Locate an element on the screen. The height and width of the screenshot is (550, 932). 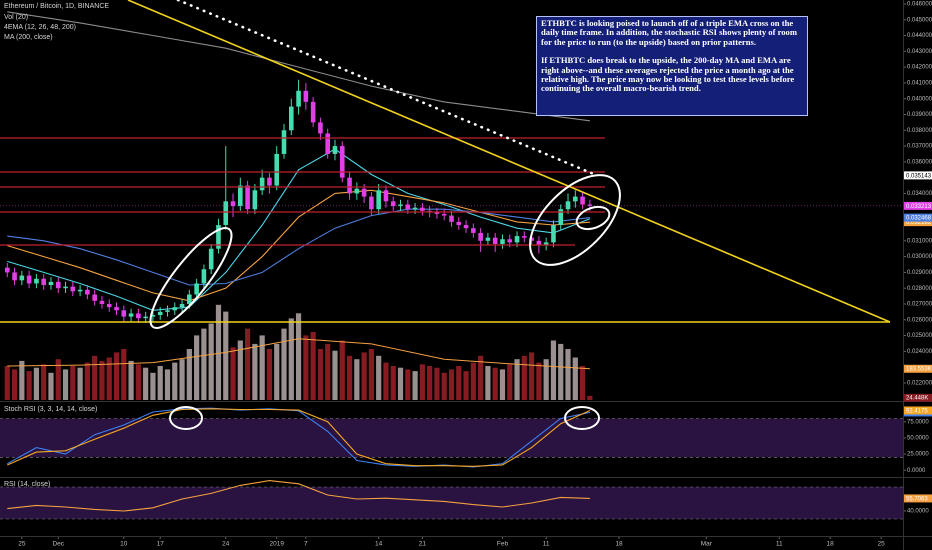
y-tick-label: 75.0000 is located at coordinates (918, 422).